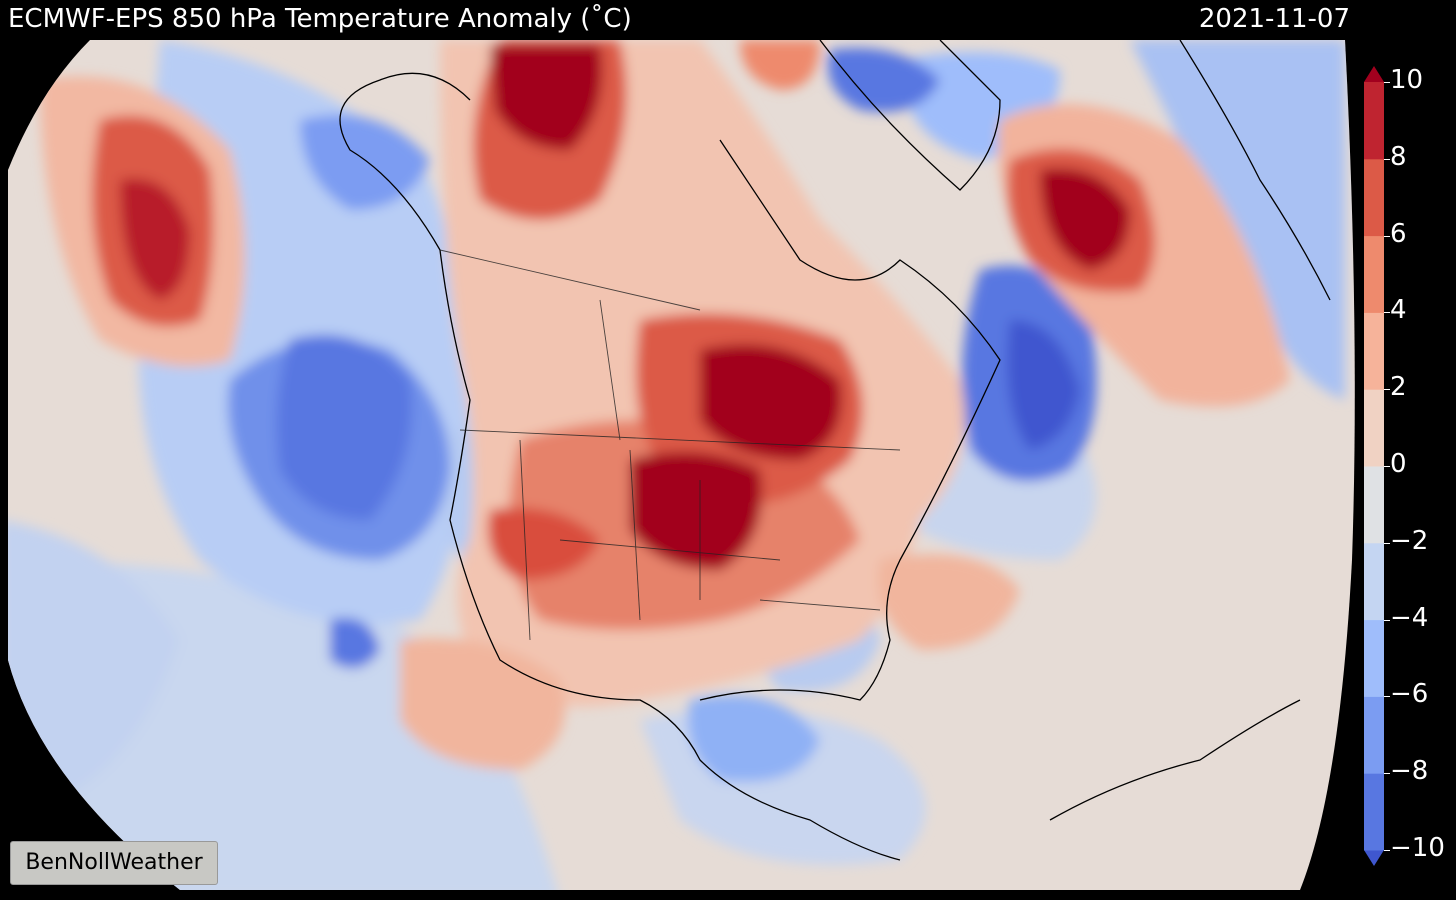 The height and width of the screenshot is (900, 1456). What do you see at coordinates (1409, 617) in the screenshot?
I see `colorbar-tick-label: −4` at bounding box center [1409, 617].